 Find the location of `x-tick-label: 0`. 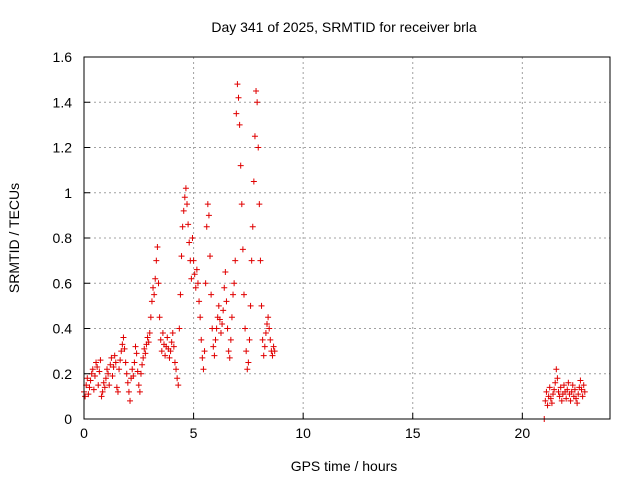

x-tick-label: 0 is located at coordinates (84, 433).